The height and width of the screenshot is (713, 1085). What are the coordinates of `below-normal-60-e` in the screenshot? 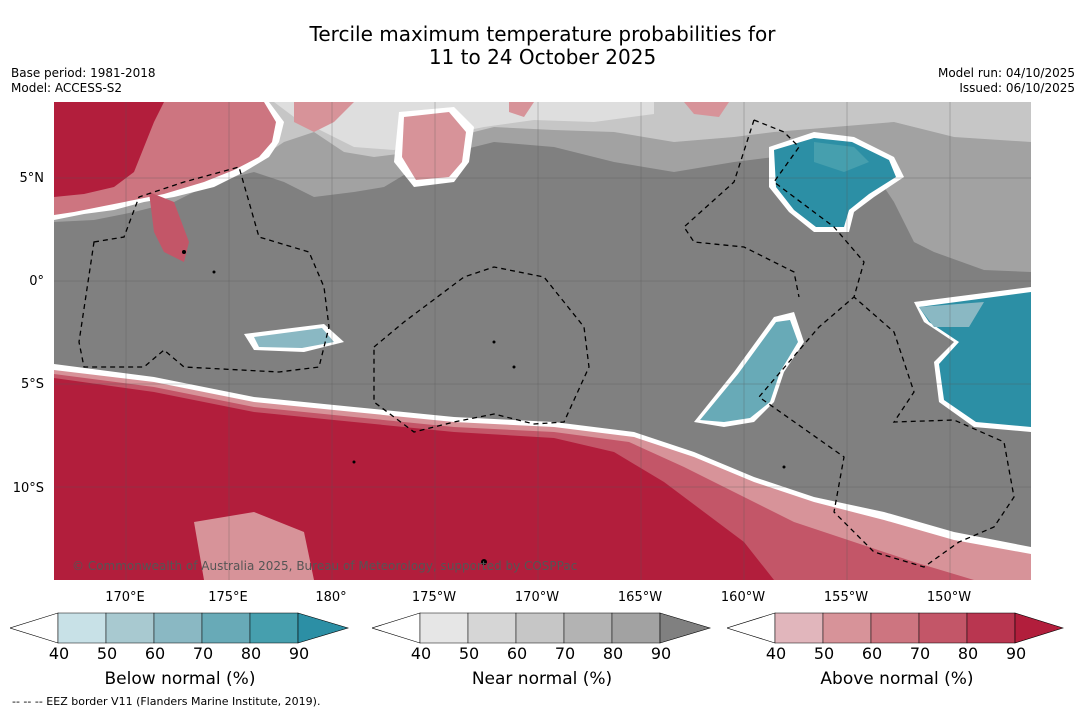 It's located at (951, 314).